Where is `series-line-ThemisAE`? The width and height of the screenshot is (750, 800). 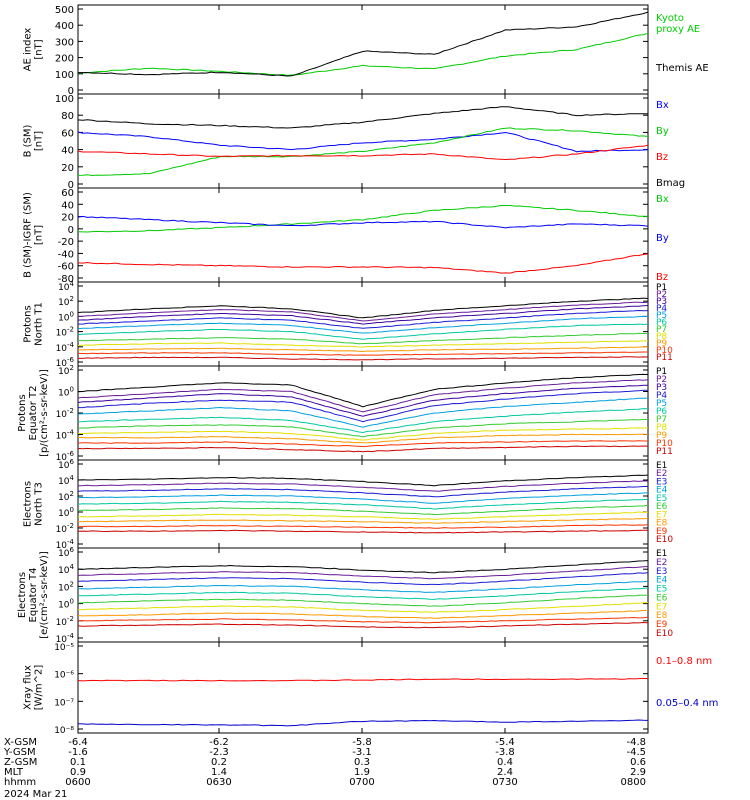 series-line-ThemisAE is located at coordinates (363, 44).